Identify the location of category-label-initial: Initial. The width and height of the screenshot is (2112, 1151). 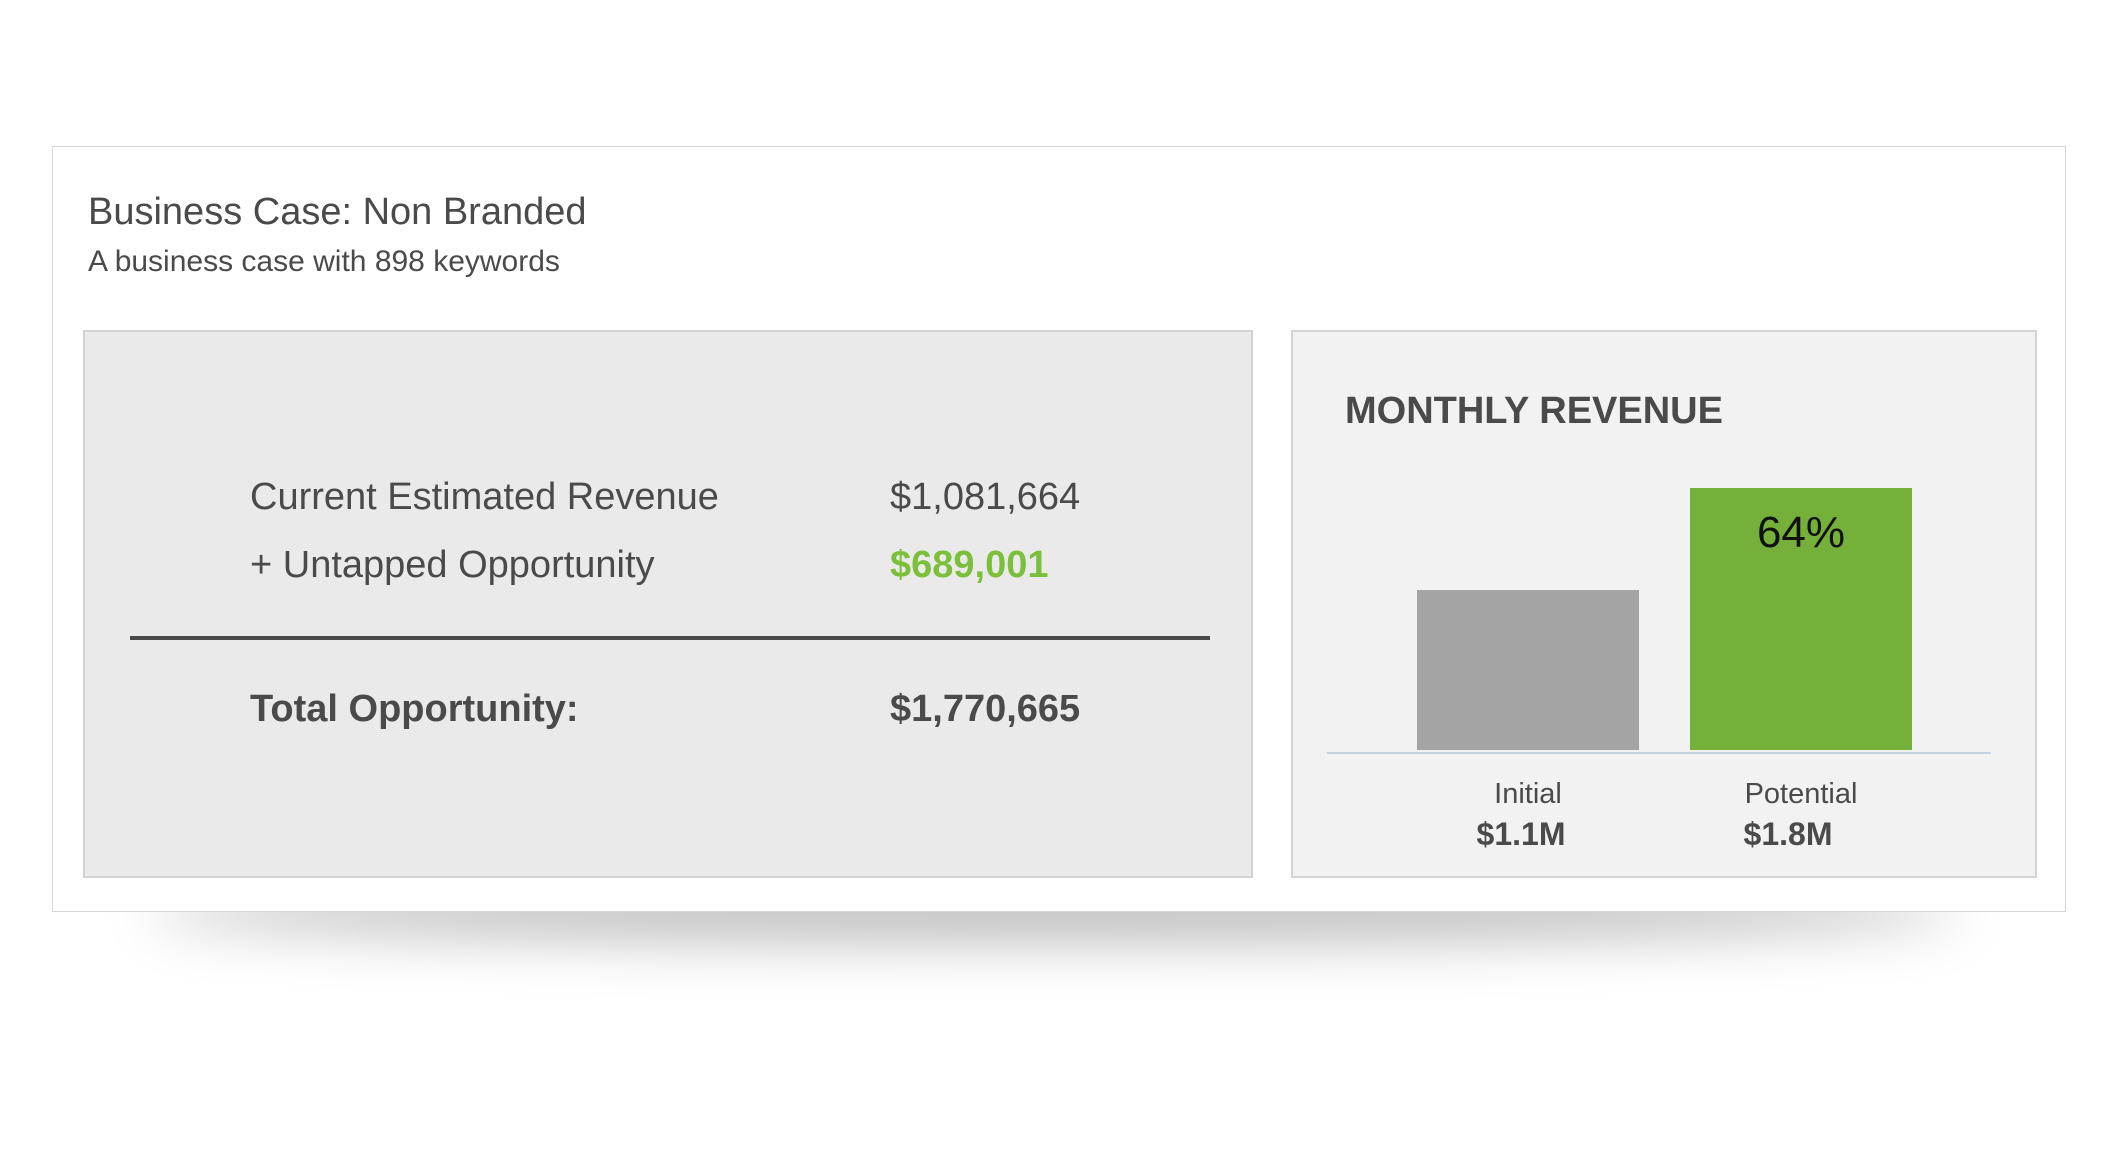
(1528, 794).